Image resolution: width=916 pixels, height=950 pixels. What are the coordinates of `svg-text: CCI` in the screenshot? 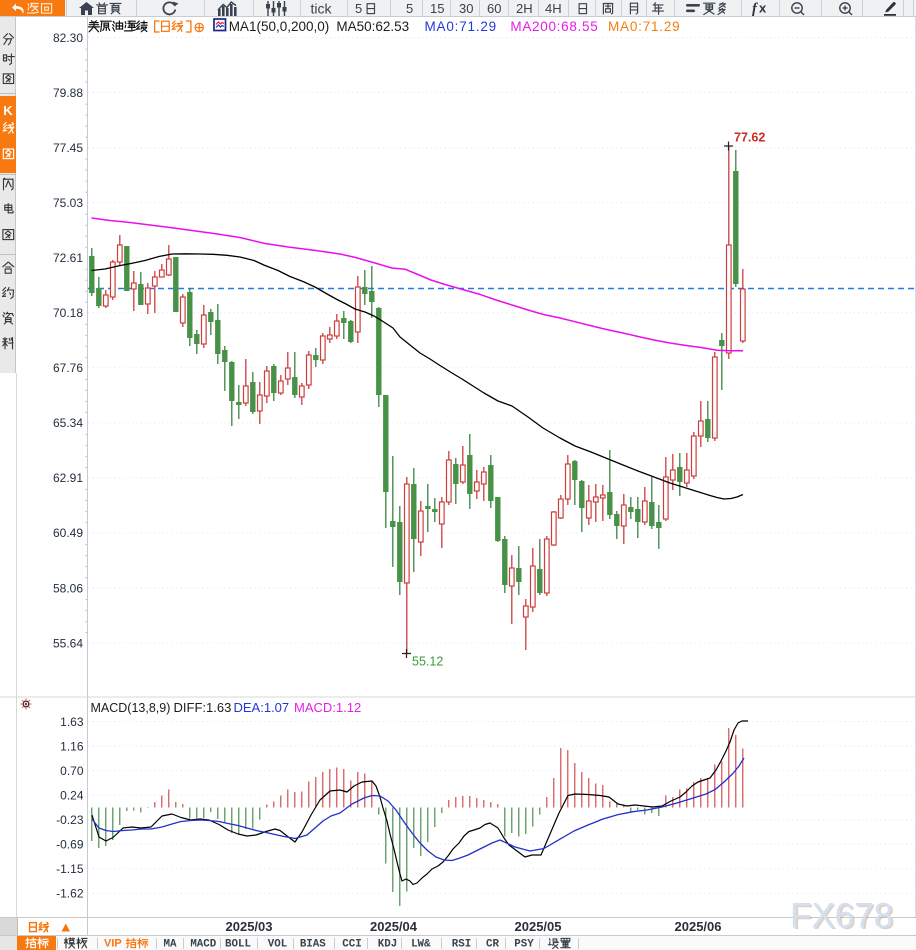 It's located at (351, 944).